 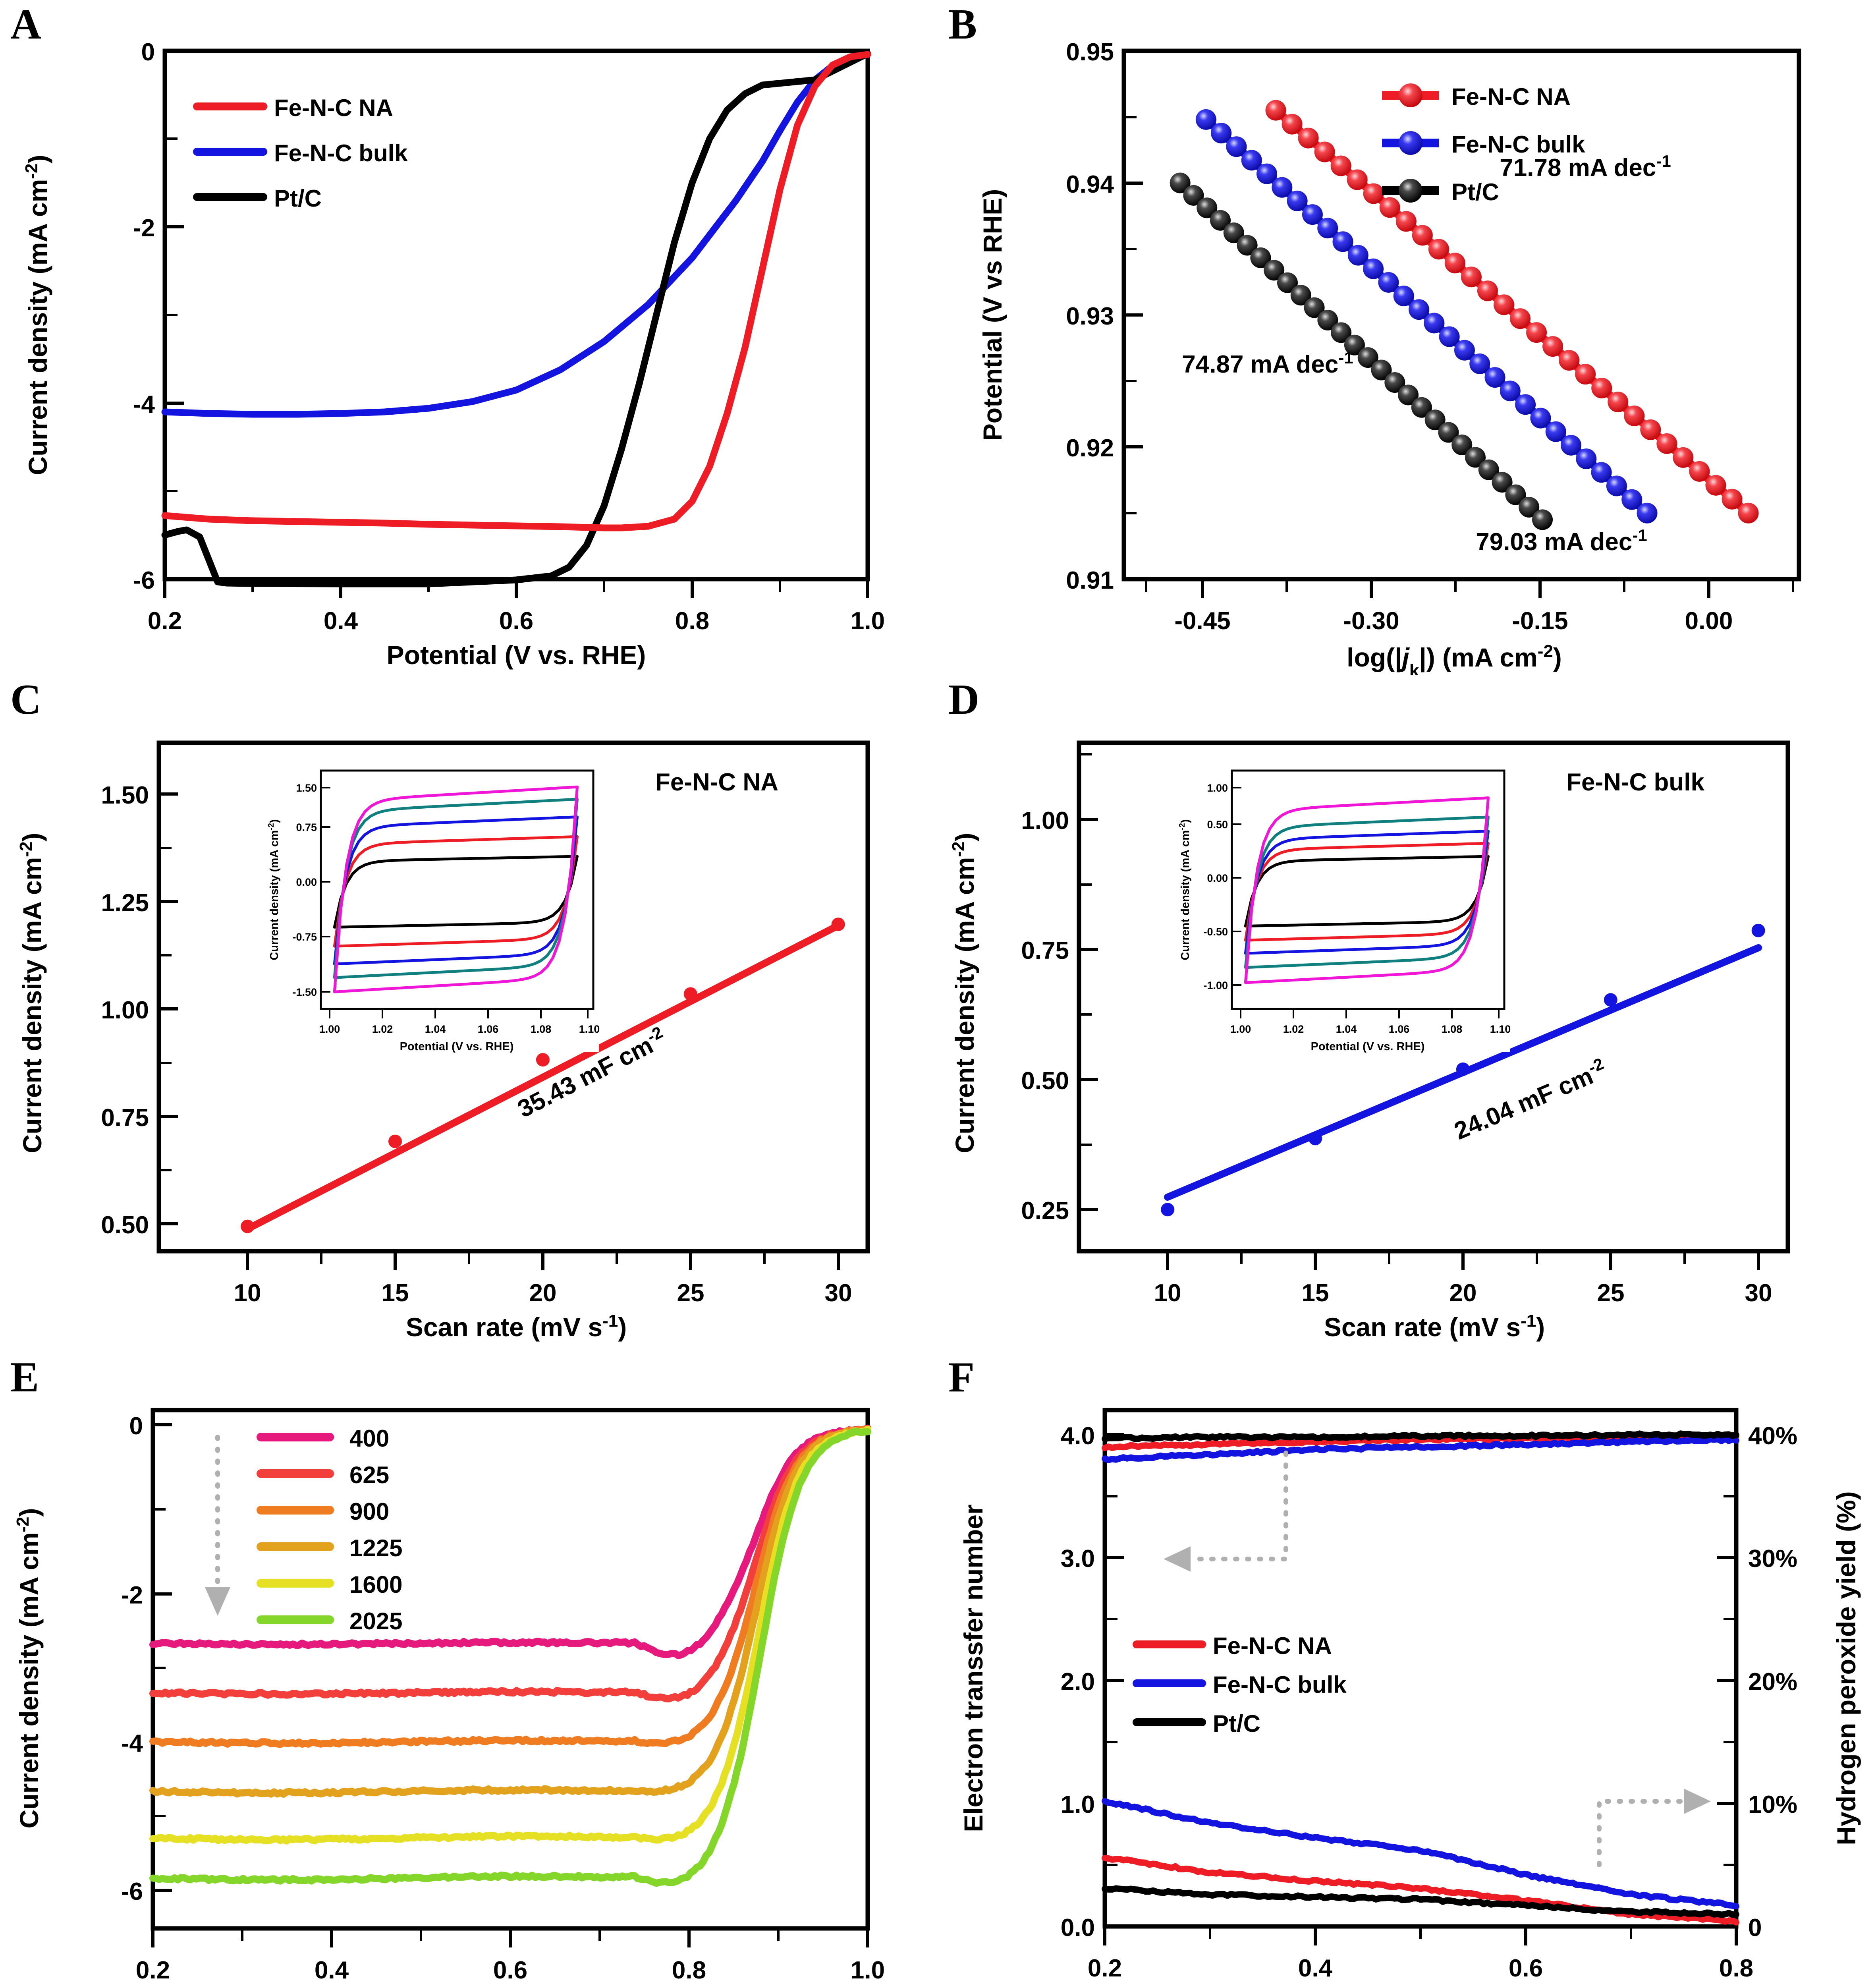 What do you see at coordinates (516, 234) in the screenshot?
I see `curve-fe-n-c-bulk` at bounding box center [516, 234].